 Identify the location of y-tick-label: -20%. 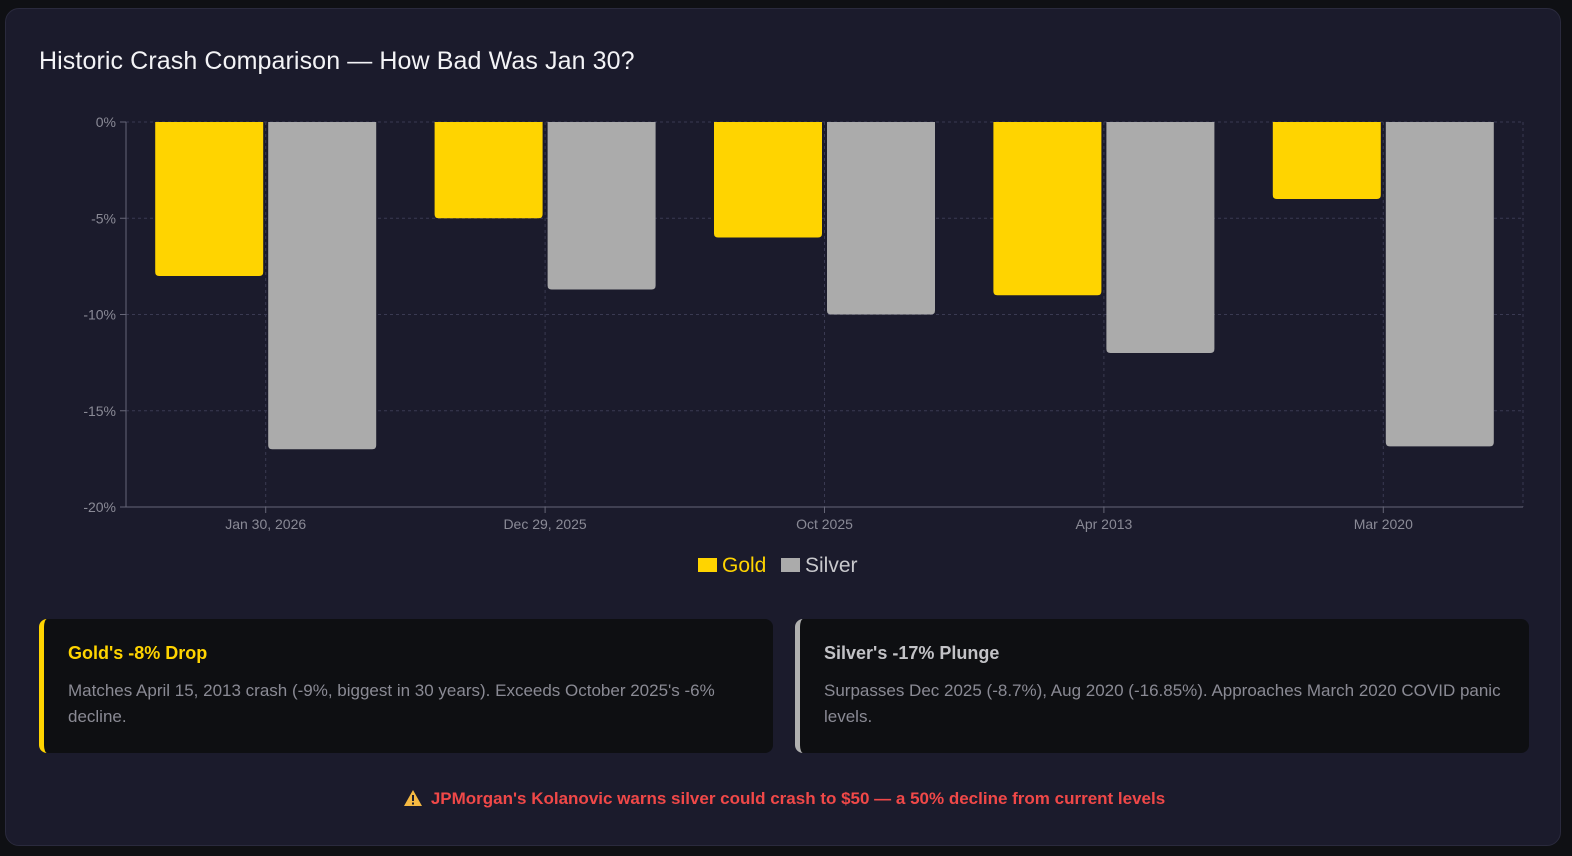
(99, 507).